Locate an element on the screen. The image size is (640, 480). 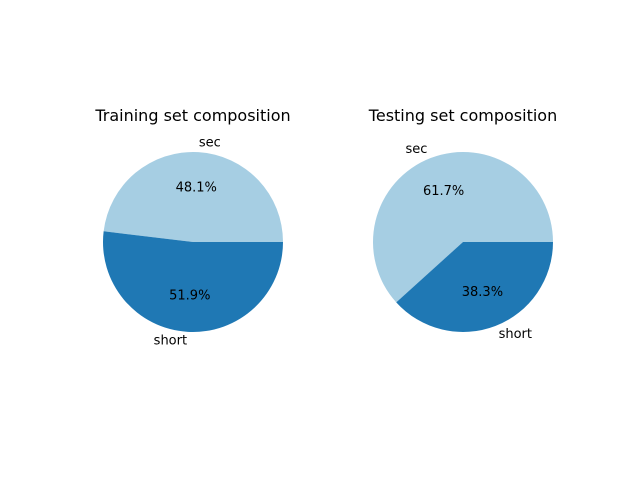
training-slices is located at coordinates (193, 241).